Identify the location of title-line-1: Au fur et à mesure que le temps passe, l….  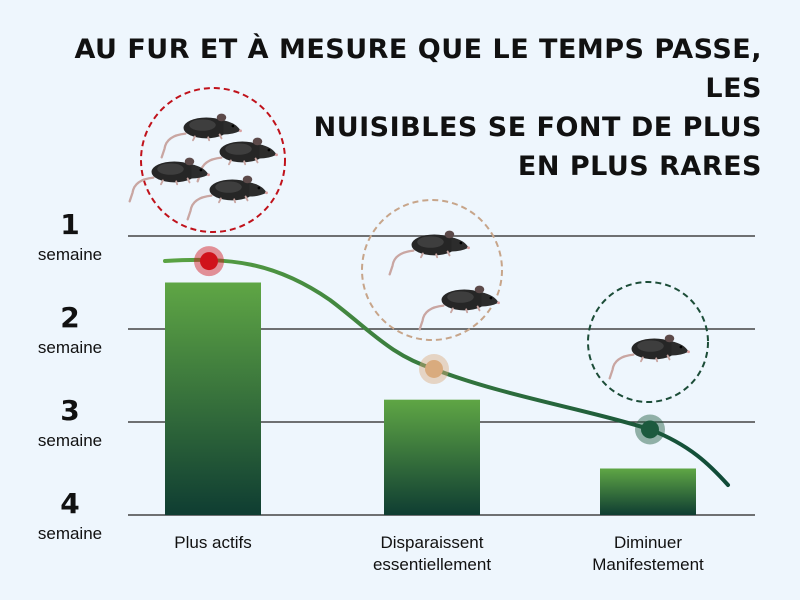
(418, 69).